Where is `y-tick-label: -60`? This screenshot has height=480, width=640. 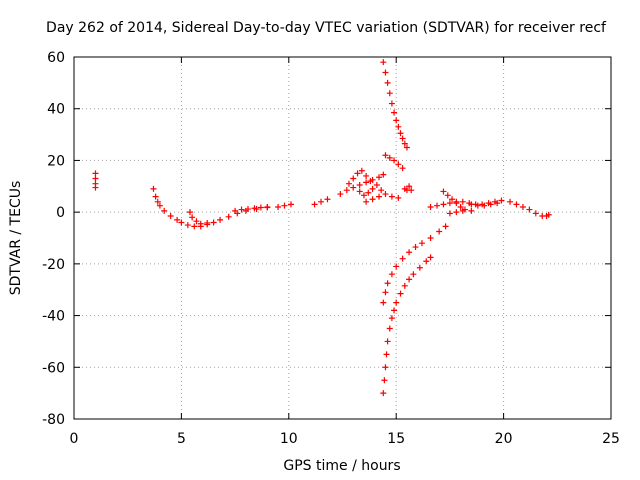 y-tick-label: -60 is located at coordinates (53, 368).